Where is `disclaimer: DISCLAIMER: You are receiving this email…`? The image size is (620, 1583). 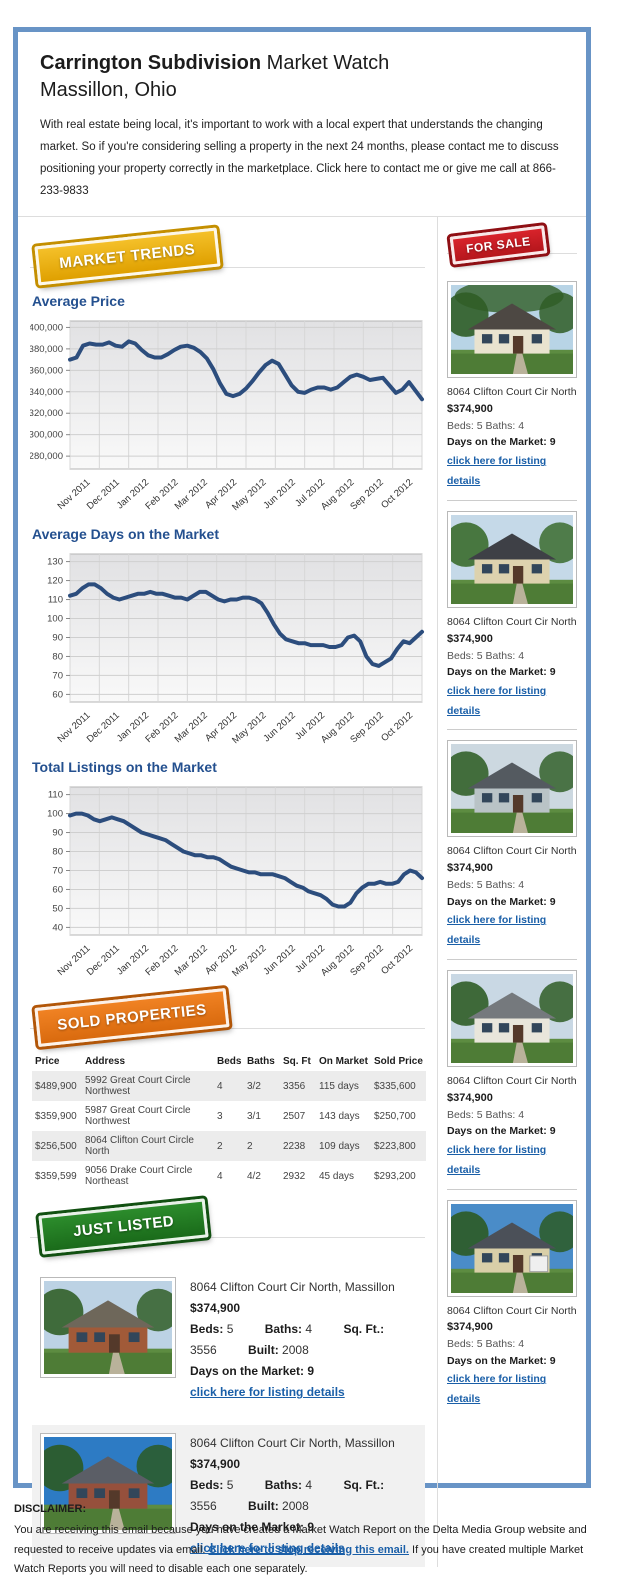
disclaimer: DISCLAIMER: You are receiving this email… is located at coordinates (310, 1539).